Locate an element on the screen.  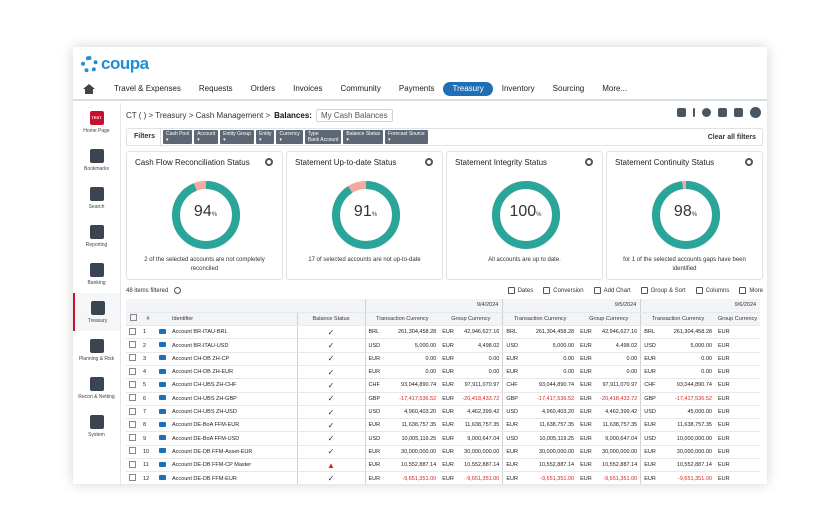
layout-icon is located at coordinates (681, 112).